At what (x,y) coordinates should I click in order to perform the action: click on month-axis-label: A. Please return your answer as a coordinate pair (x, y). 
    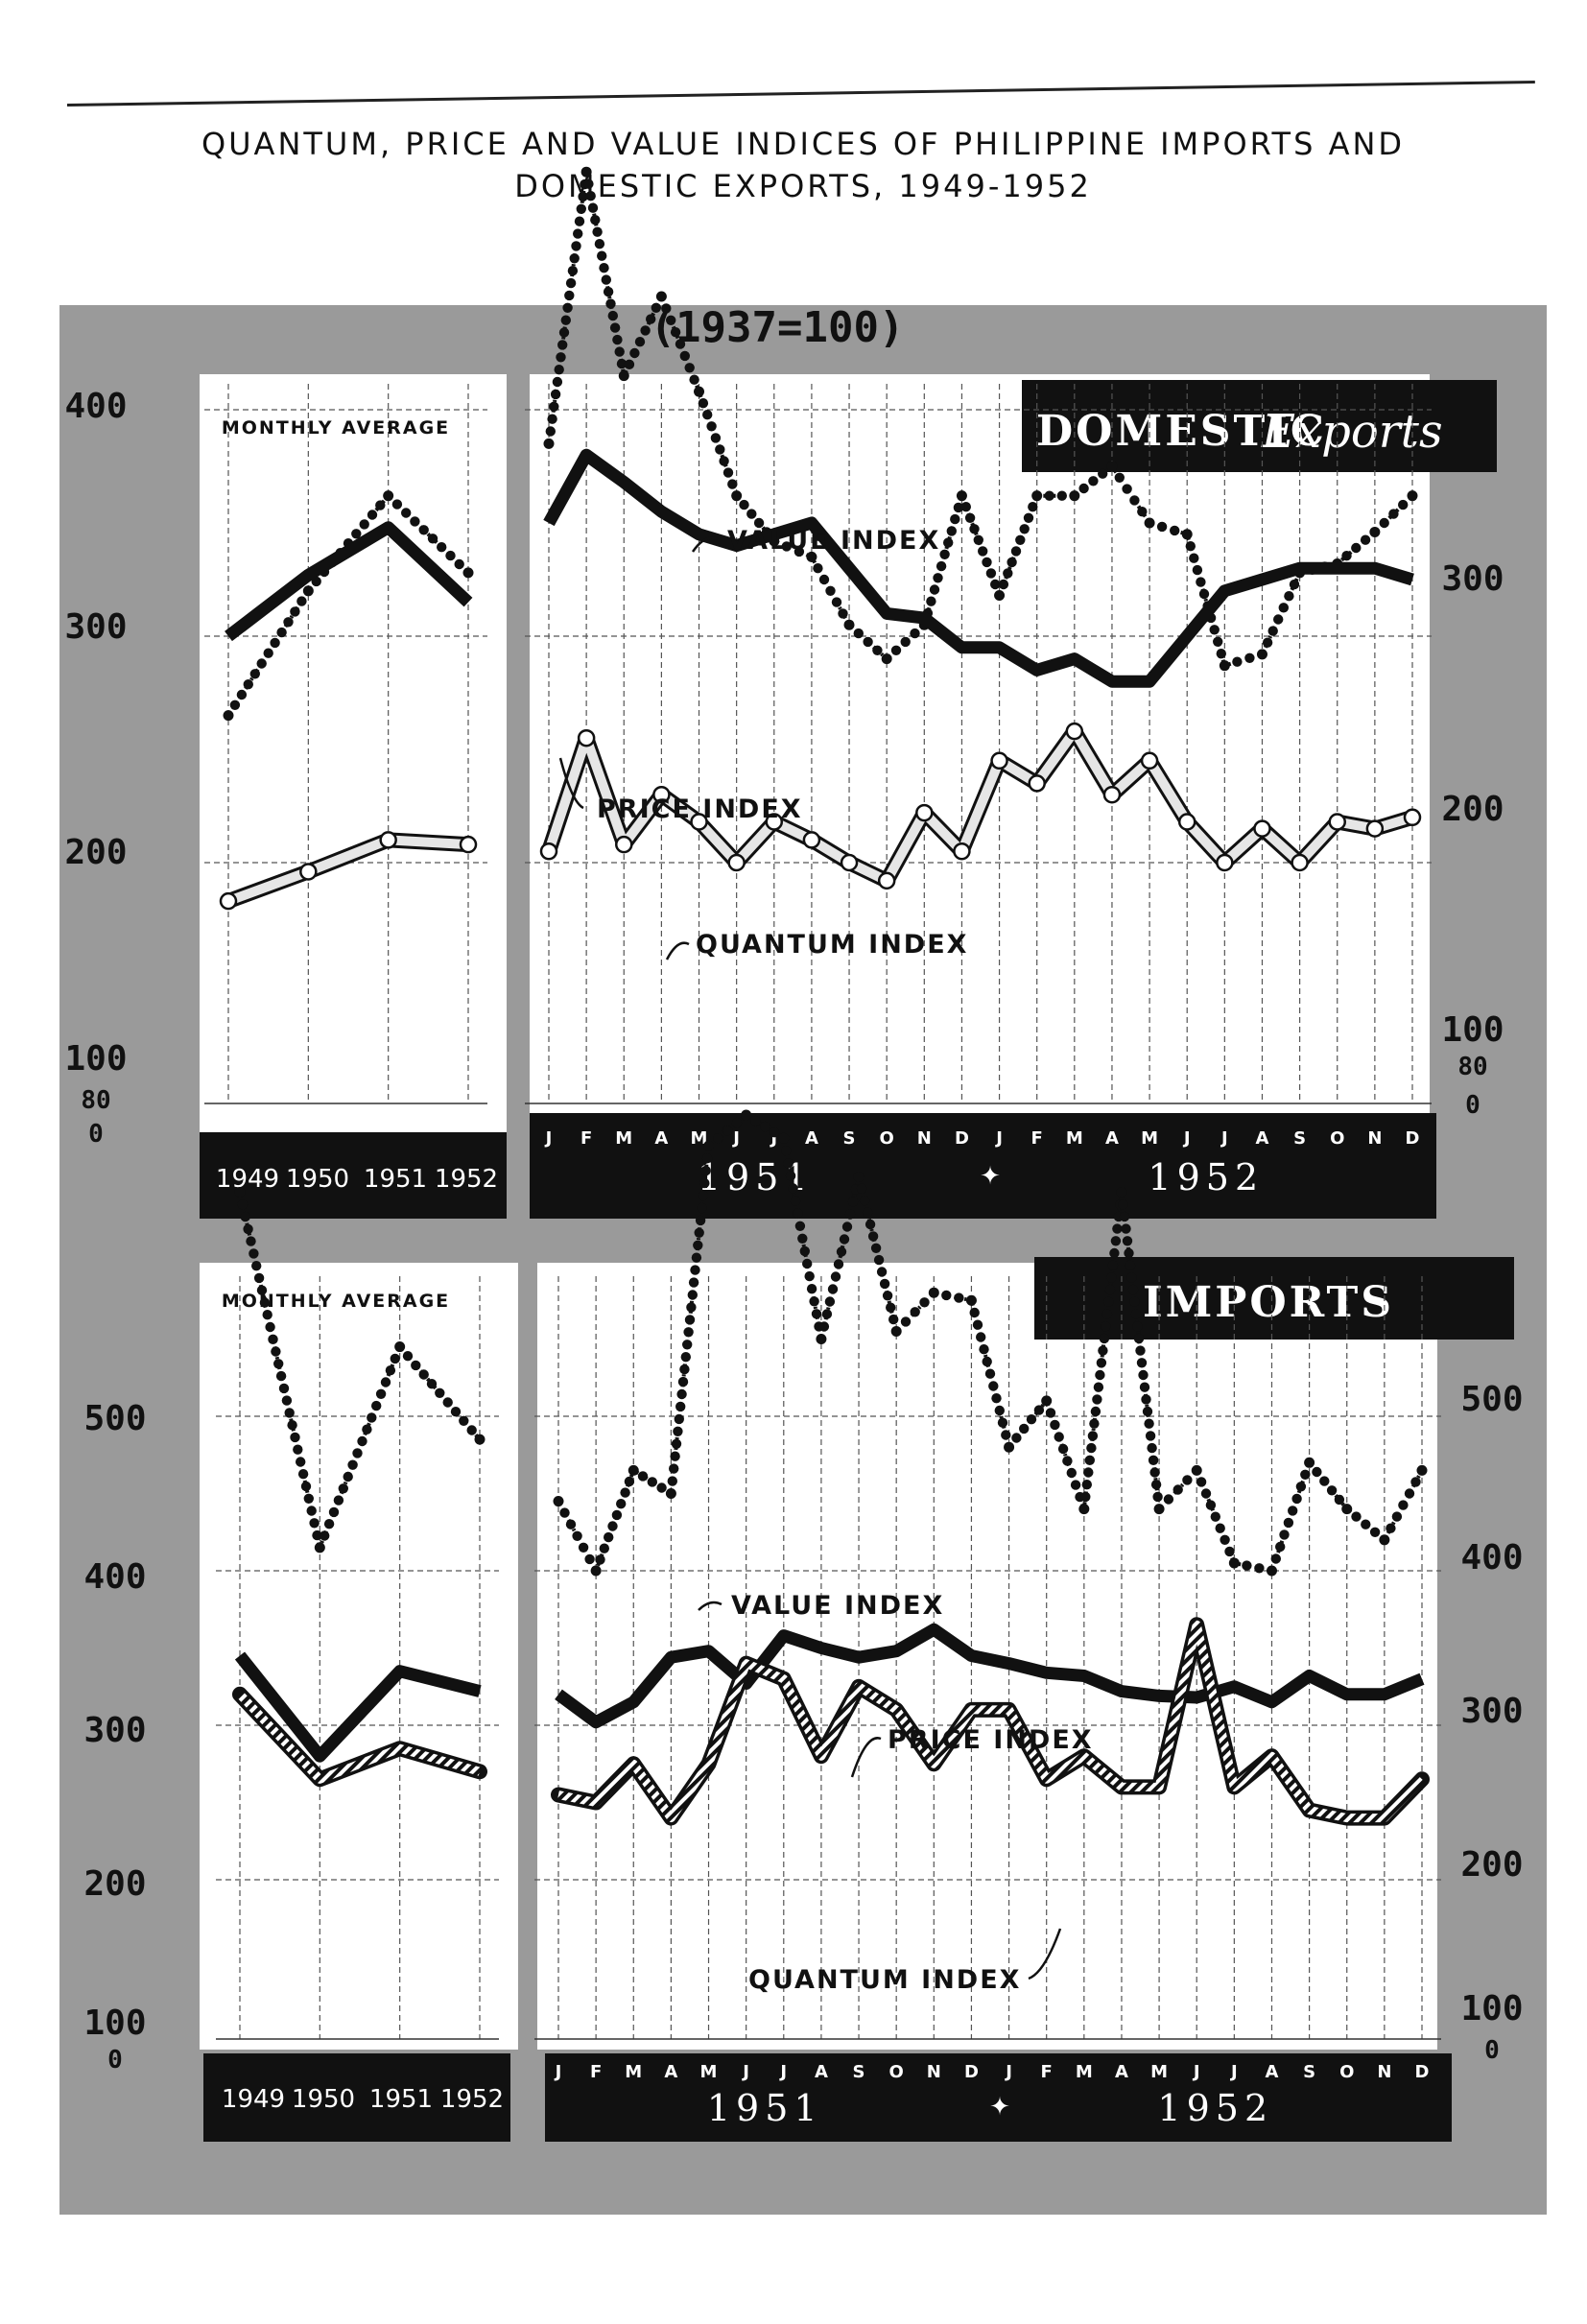
    Looking at the image, I should click on (1121, 2072).